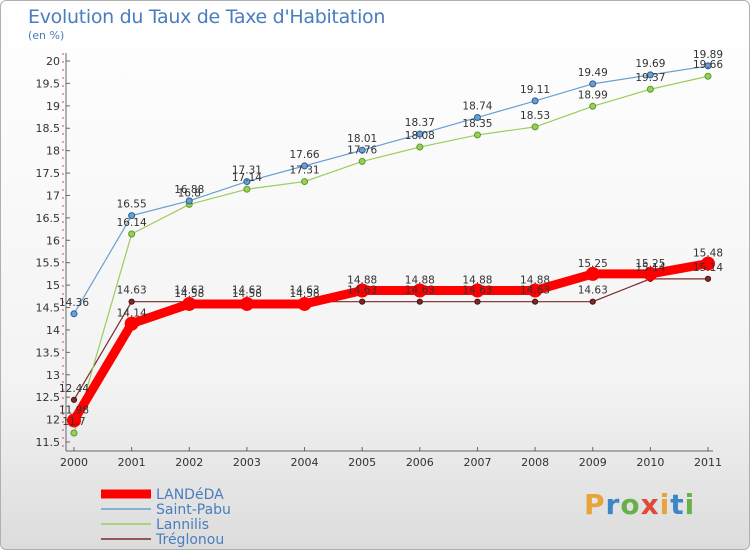 The height and width of the screenshot is (550, 750). Describe the element at coordinates (595, 504) in the screenshot. I see `logo-letter: P` at that location.